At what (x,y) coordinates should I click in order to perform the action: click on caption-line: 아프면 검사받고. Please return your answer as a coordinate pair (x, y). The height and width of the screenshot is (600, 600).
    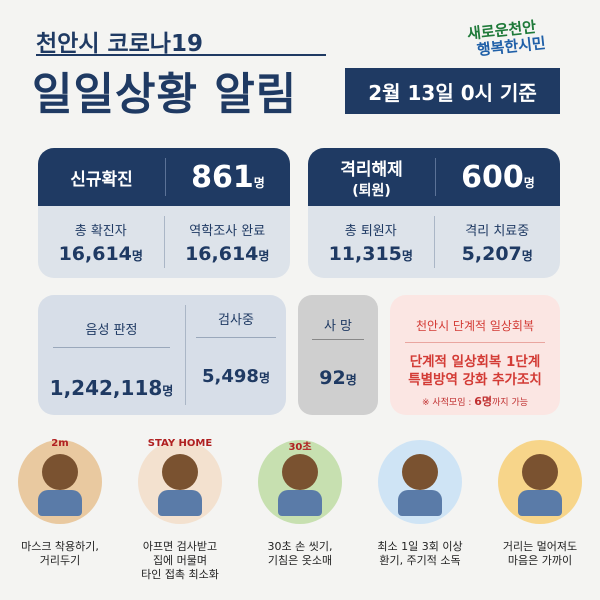
    Looking at the image, I should click on (180, 546).